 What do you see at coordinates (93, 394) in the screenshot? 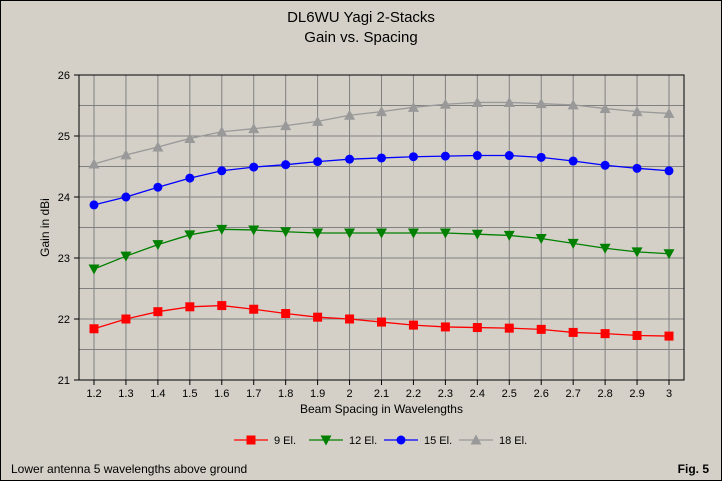
I see `x-tick-label: 1.2` at bounding box center [93, 394].